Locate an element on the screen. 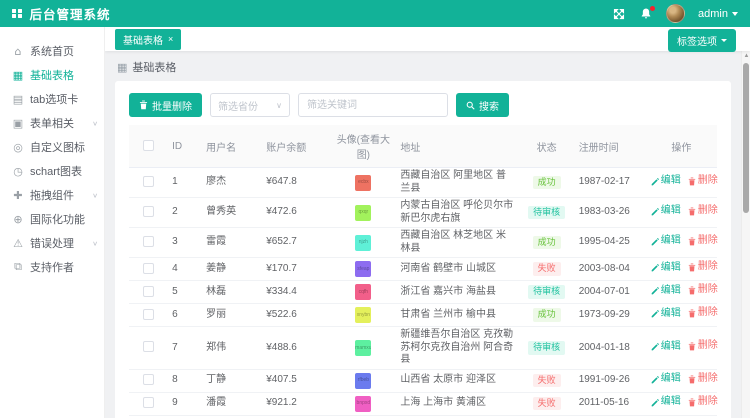 This screenshot has width=750, height=418. cell-avatar: njzh is located at coordinates (363, 242).